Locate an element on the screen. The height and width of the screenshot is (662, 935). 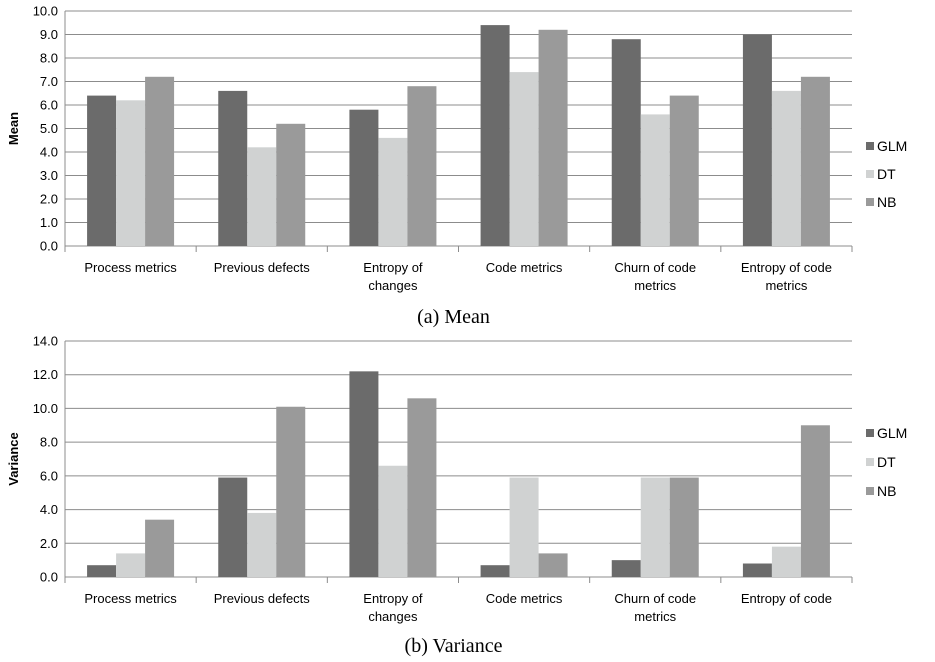
figure-caption: (a) Mean is located at coordinates (453, 317).